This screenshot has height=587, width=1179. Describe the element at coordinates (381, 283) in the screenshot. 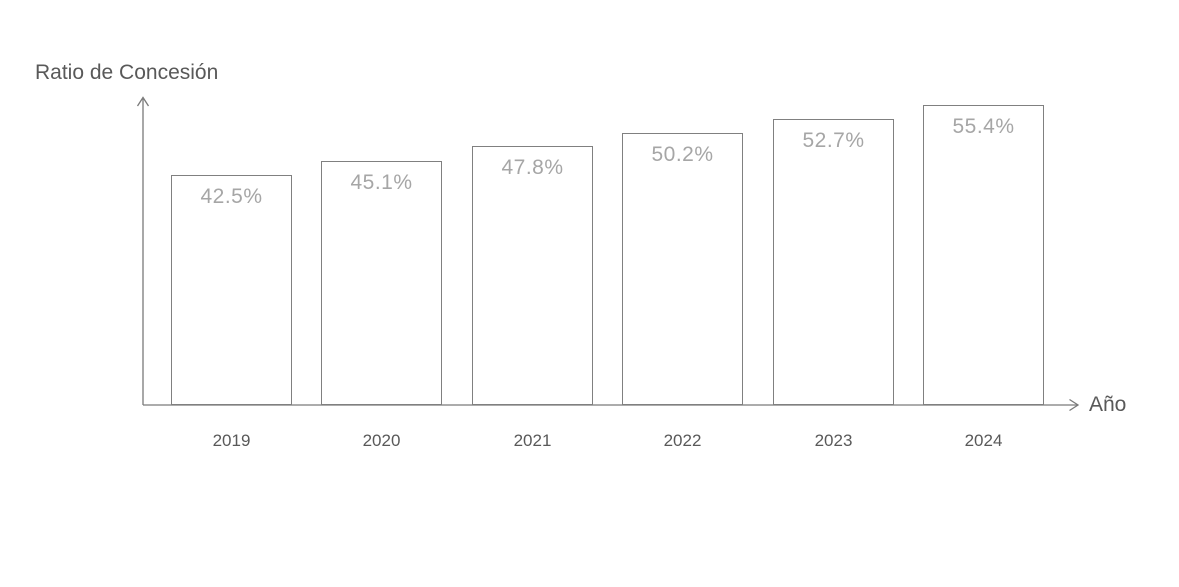

I see `bar-2020: 45.1%` at that location.